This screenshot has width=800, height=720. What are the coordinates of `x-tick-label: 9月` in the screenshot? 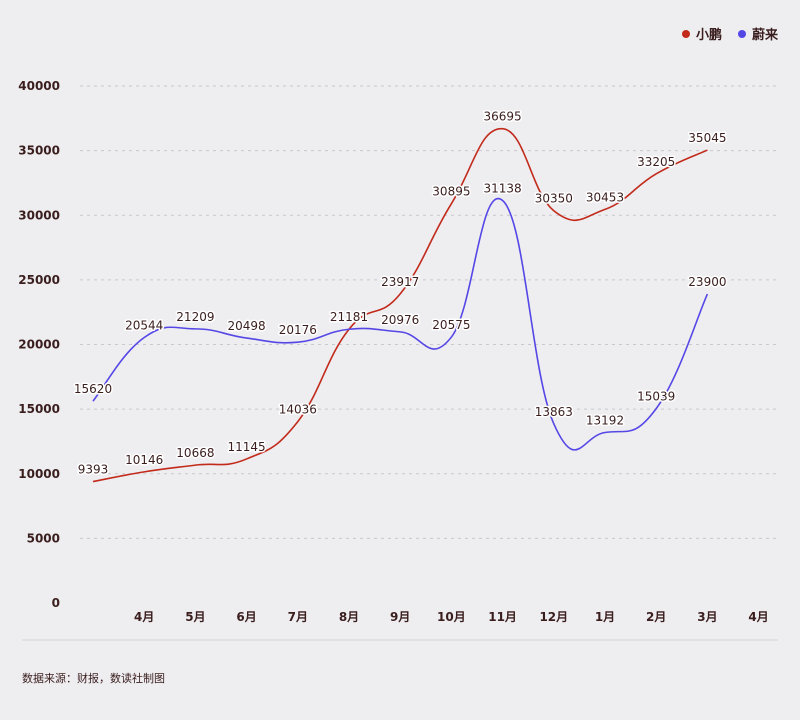 It's located at (400, 617).